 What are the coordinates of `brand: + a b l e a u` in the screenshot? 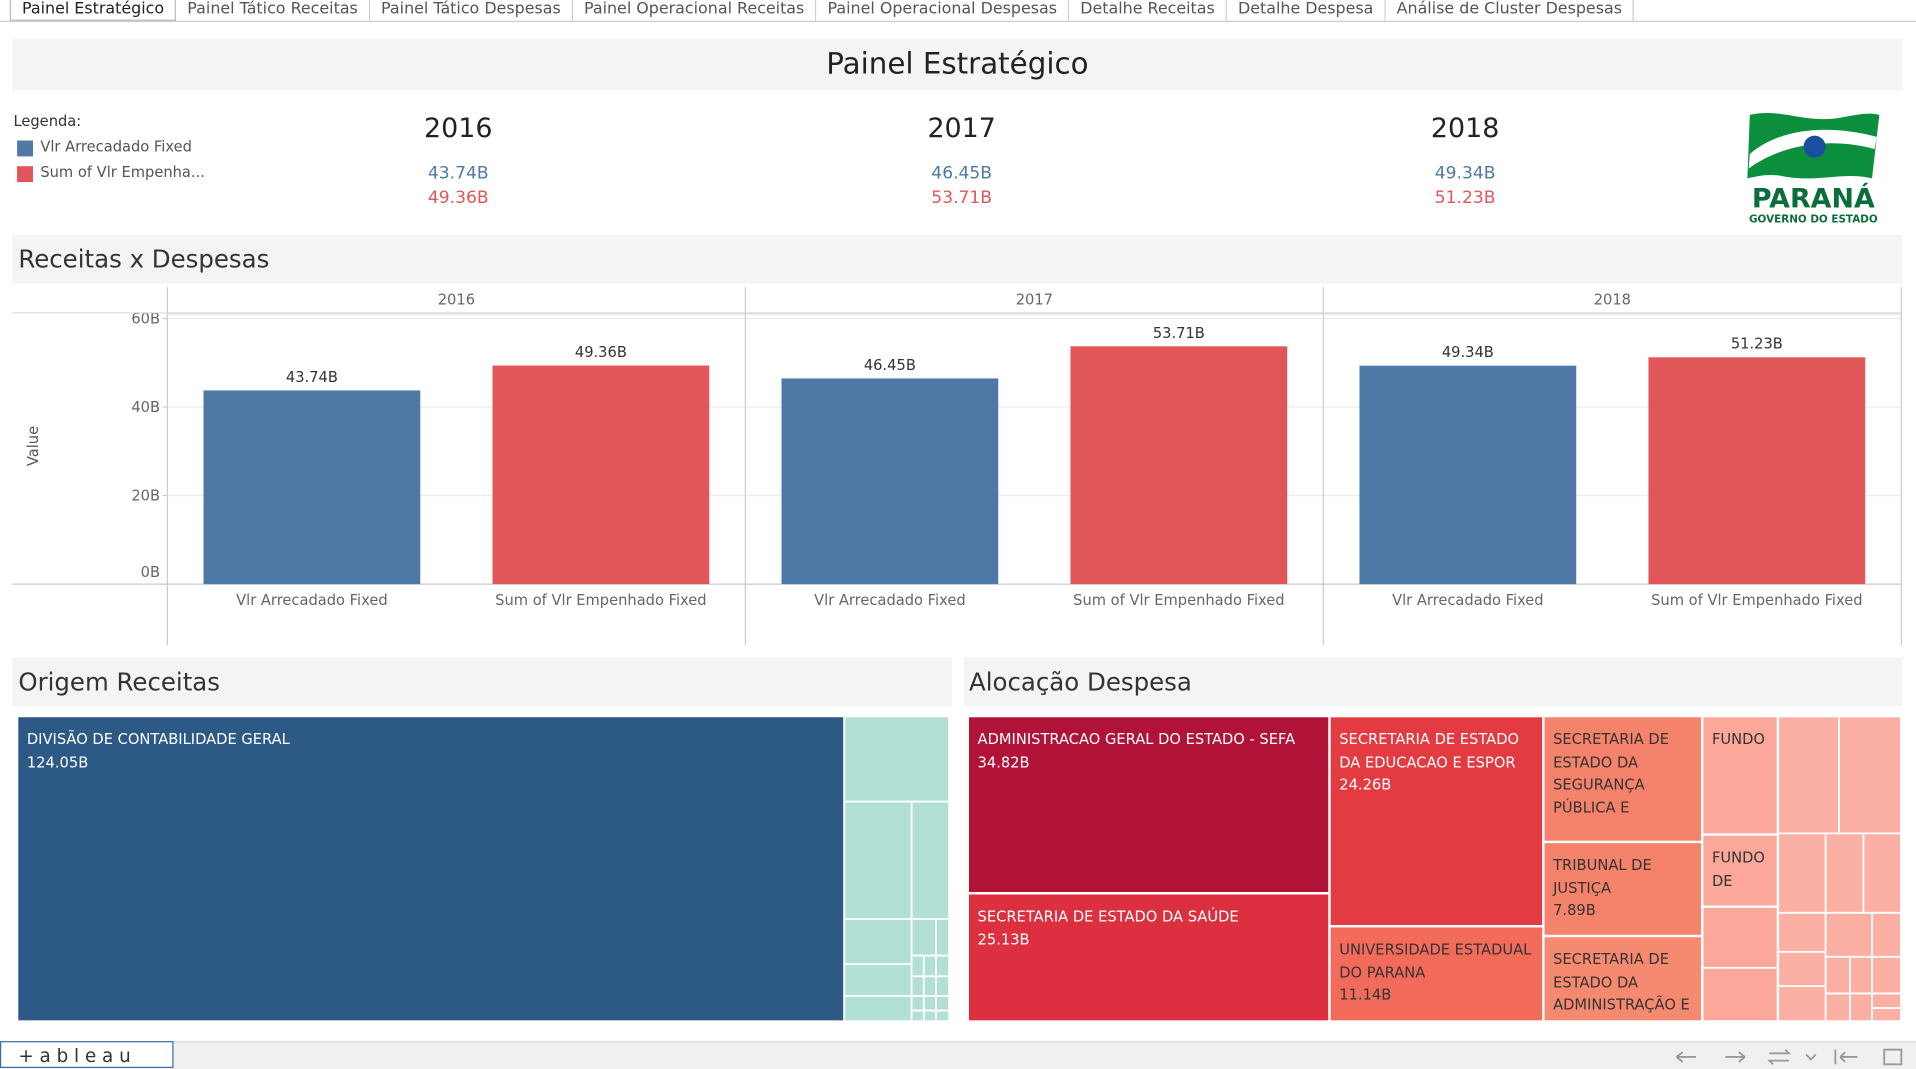 It's located at (74, 1055).